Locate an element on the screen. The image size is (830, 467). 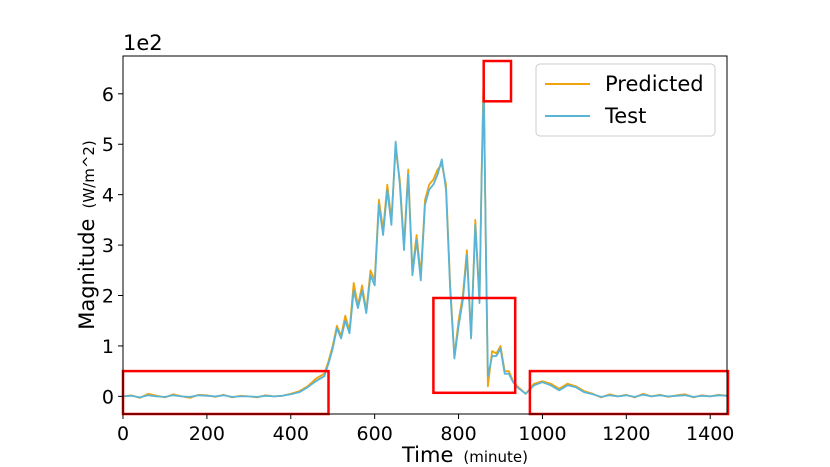
x-tick-label: 1200 is located at coordinates (626, 434).